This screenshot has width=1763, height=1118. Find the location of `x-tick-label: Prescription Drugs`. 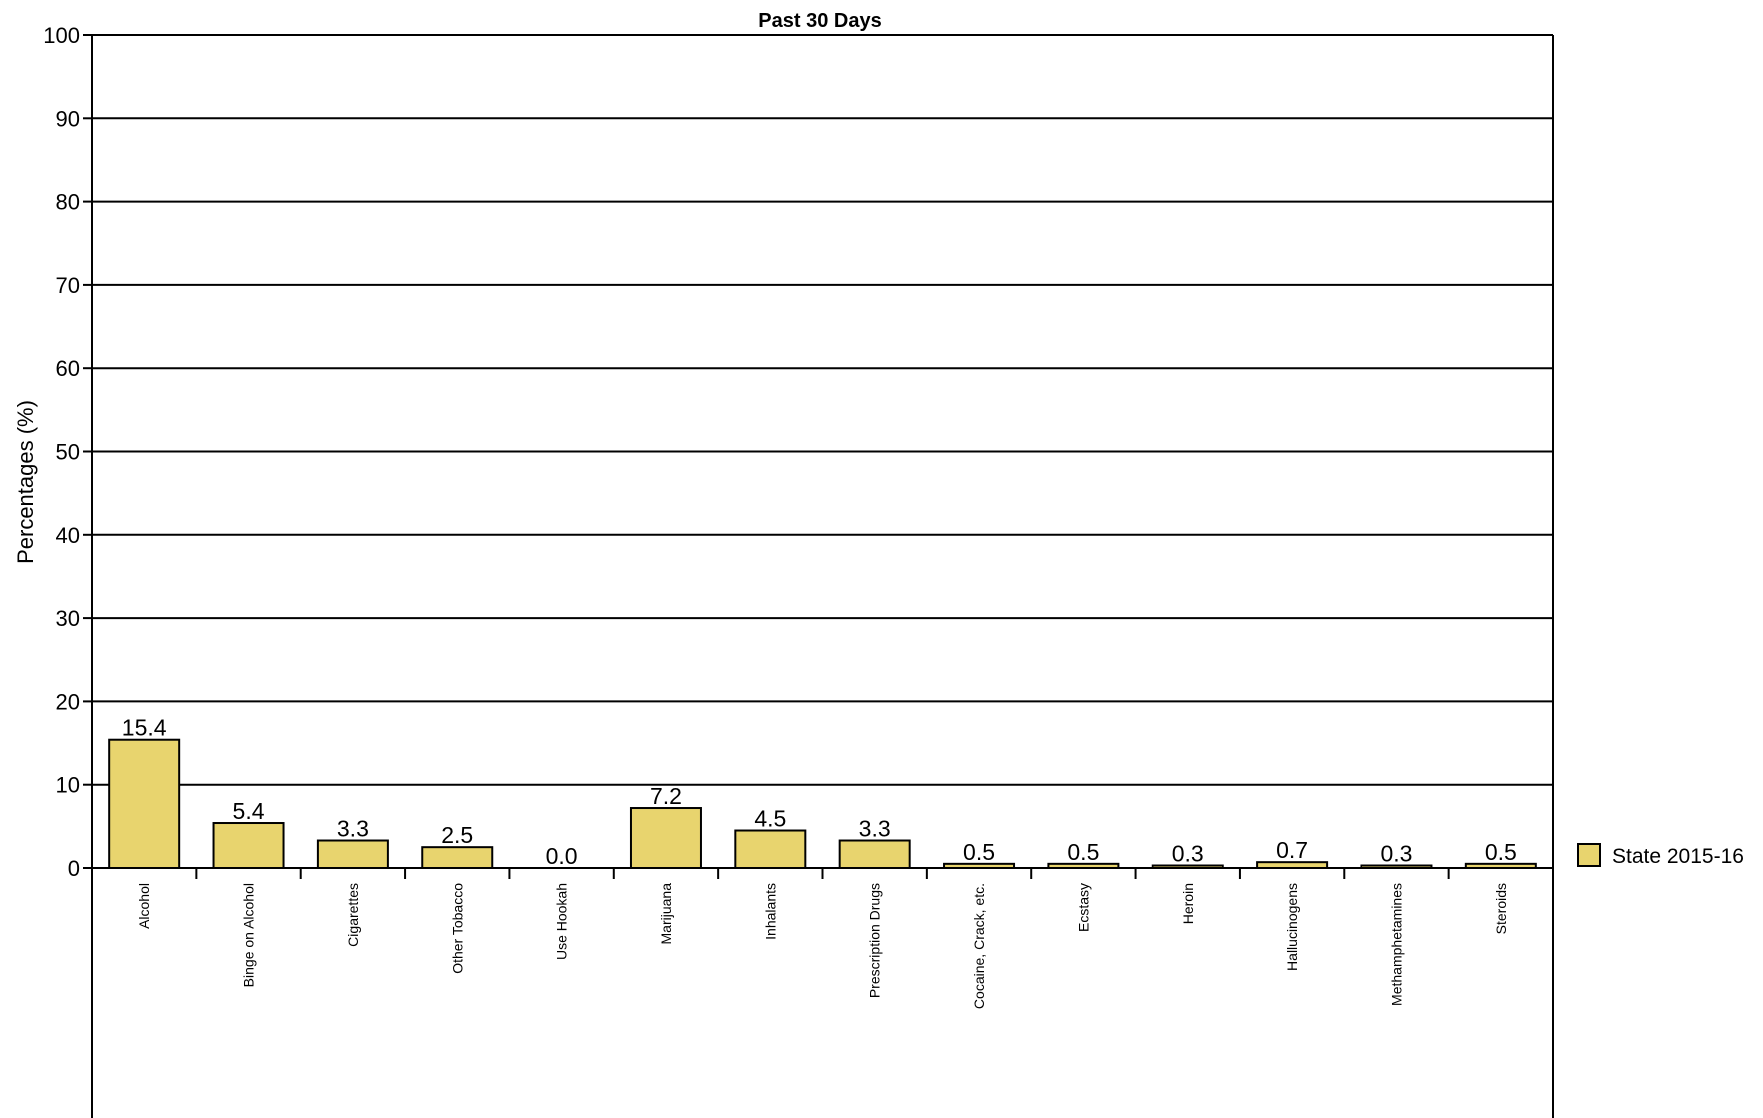

x-tick-label: Prescription Drugs is located at coordinates (875, 940).